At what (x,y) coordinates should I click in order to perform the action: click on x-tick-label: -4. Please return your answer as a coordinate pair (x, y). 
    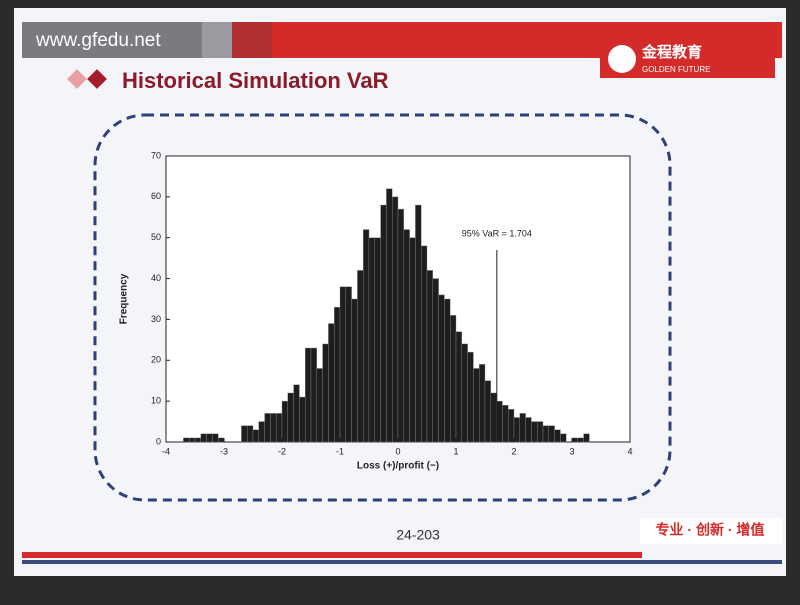
    Looking at the image, I should click on (166, 451).